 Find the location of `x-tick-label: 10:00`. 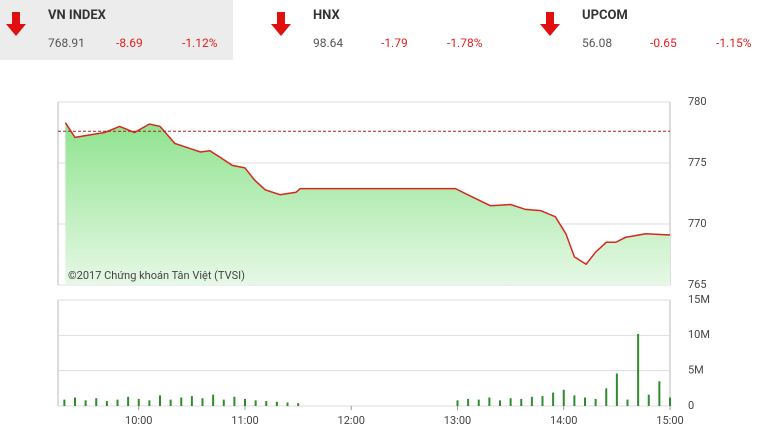

x-tick-label: 10:00 is located at coordinates (138, 420).